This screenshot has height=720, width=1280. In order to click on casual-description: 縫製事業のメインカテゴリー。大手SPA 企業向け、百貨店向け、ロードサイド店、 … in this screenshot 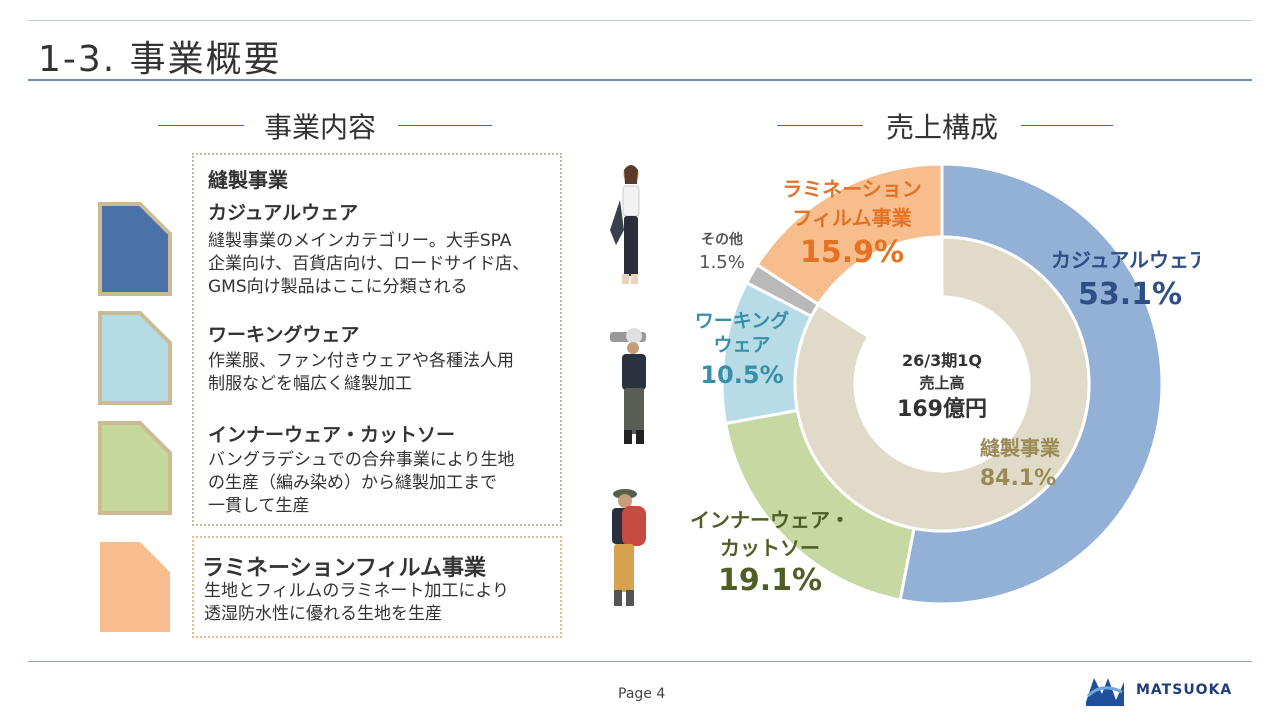, I will do `click(383, 264)`.